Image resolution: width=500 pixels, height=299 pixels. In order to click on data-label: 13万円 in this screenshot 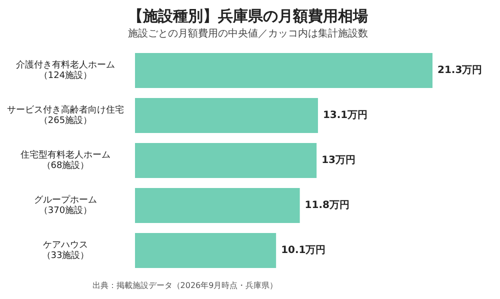, I will do `click(339, 160)`.